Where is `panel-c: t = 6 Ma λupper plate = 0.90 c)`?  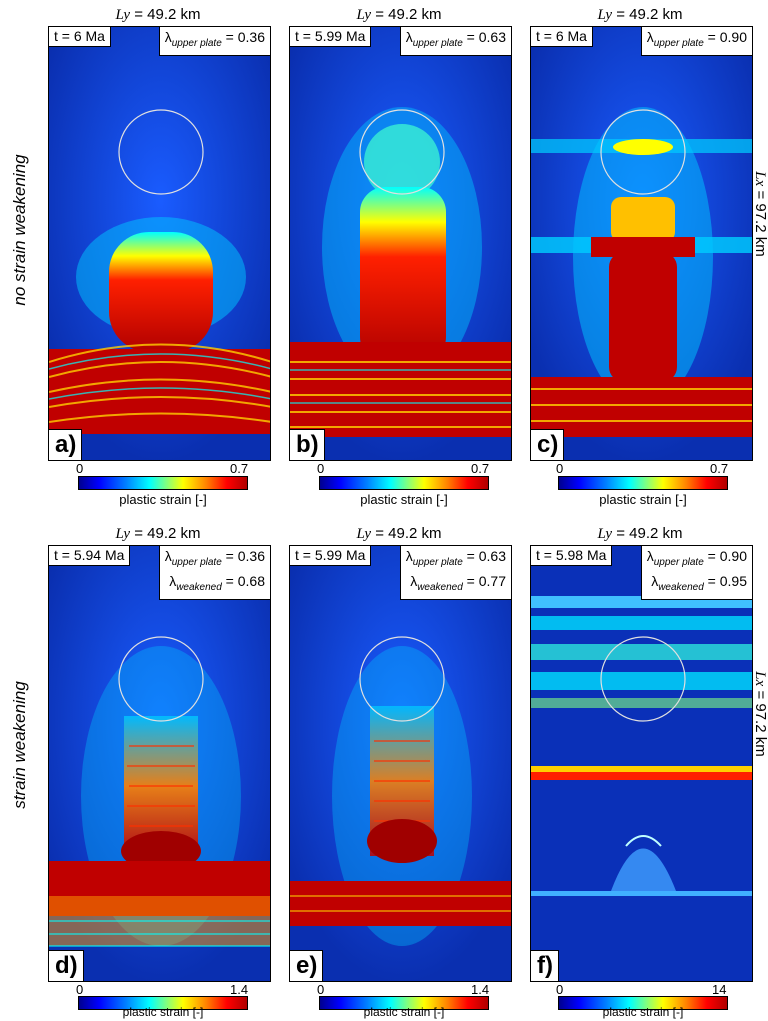
panel-c: t = 6 Ma λupper plate = 0.90 c) is located at coordinates (641, 243).